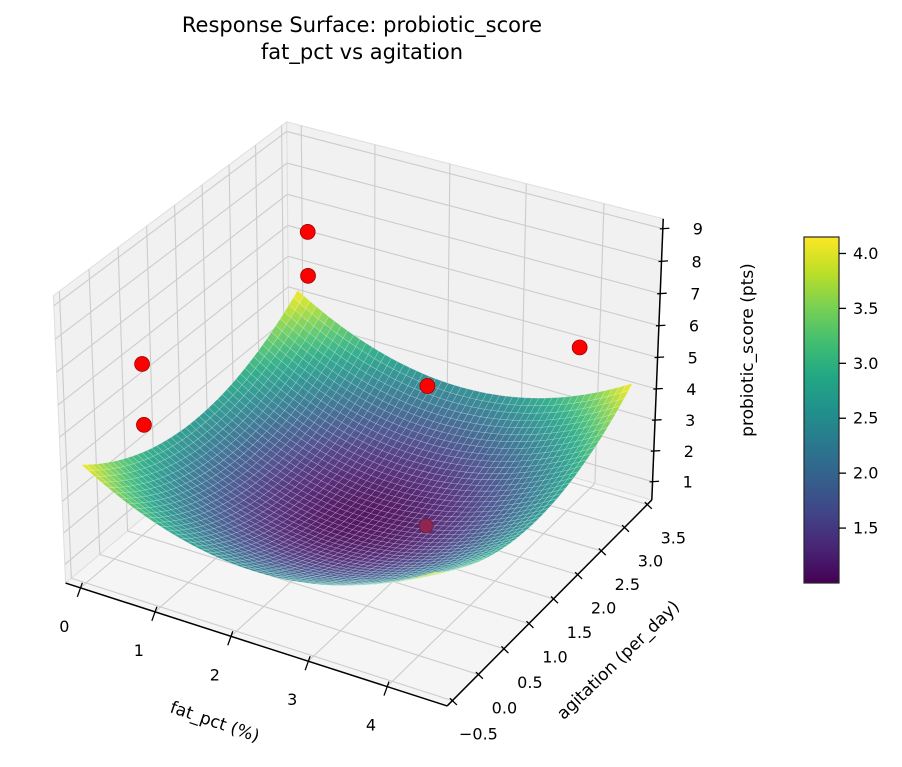 The image size is (902, 767). Describe the element at coordinates (627, 584) in the screenshot. I see `y-tick-label: 2.5` at that location.